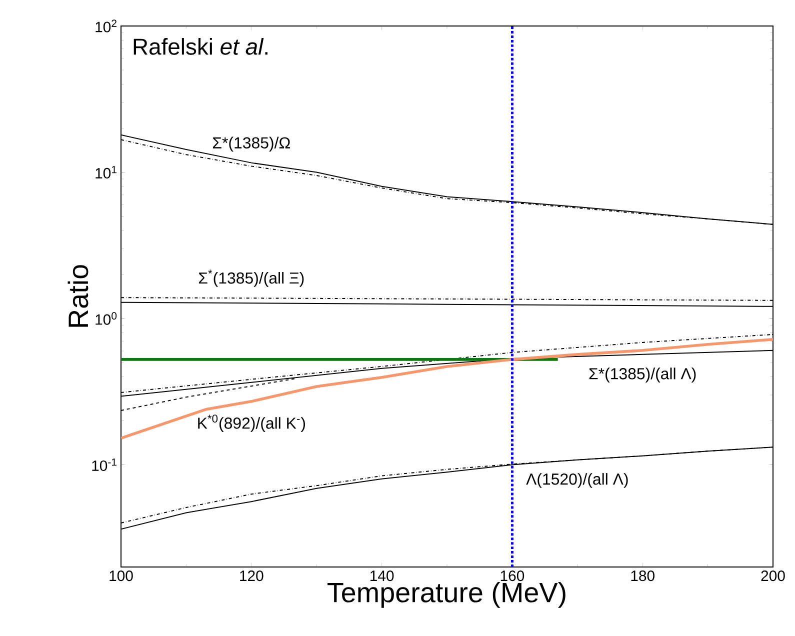  Describe the element at coordinates (201, 46) in the screenshot. I see `annotation: Rafelski et al.` at that location.